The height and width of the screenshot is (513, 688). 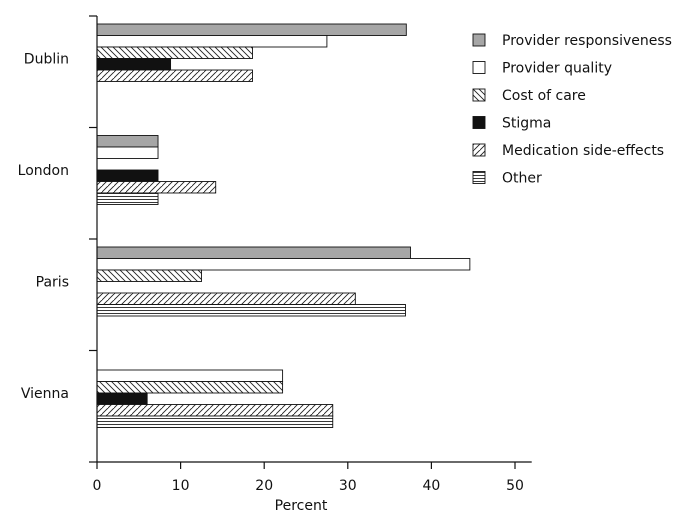 What do you see at coordinates (515, 486) in the screenshot?
I see `x-tick-label: 50` at bounding box center [515, 486].